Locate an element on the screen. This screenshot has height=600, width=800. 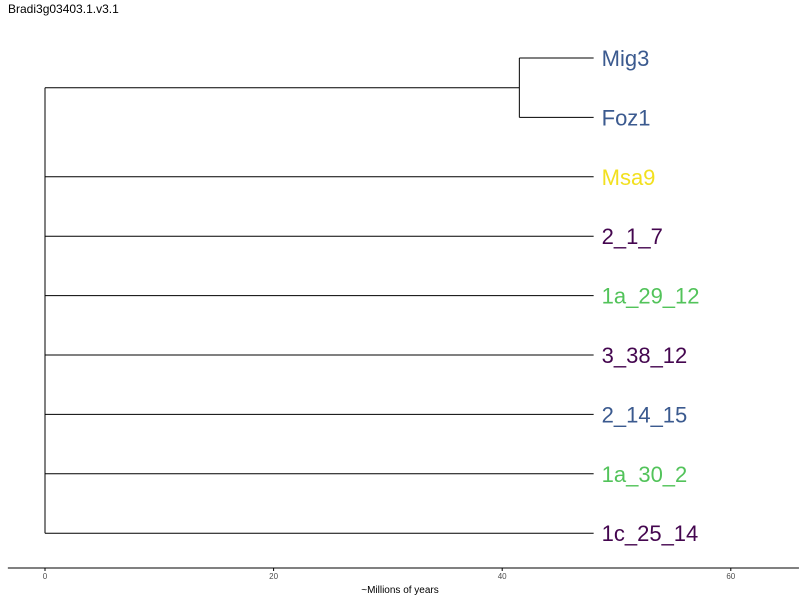
tip-label: 2_1_7 is located at coordinates (632, 236).